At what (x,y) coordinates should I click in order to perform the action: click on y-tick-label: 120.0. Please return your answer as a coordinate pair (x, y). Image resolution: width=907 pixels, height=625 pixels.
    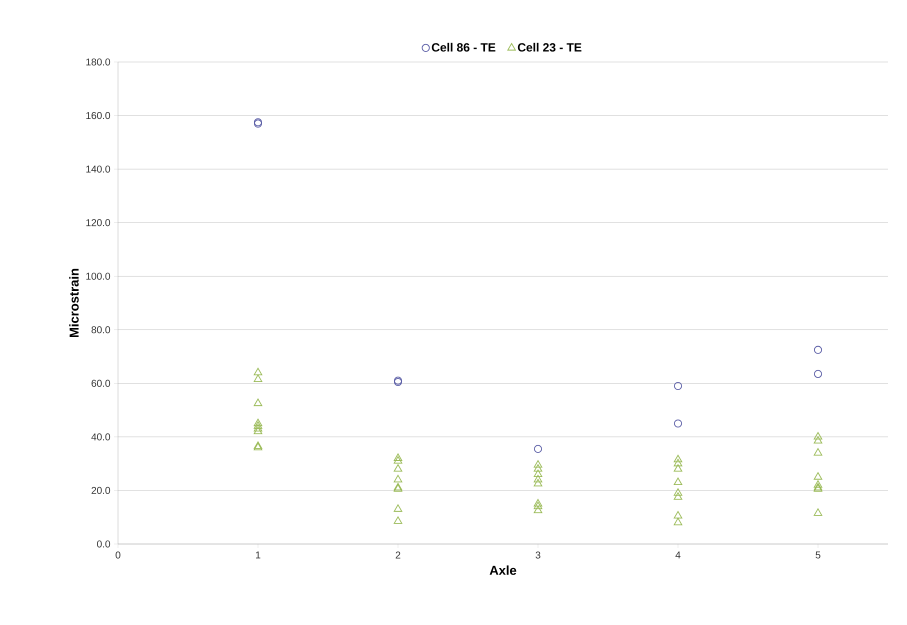
    Looking at the image, I should click on (98, 222).